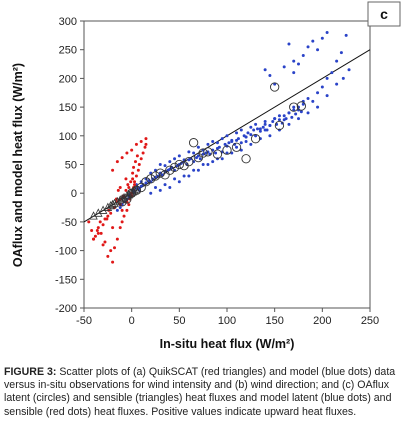 The width and height of the screenshot is (402, 436). I want to click on y-tick-label: -50, so click(69, 223).